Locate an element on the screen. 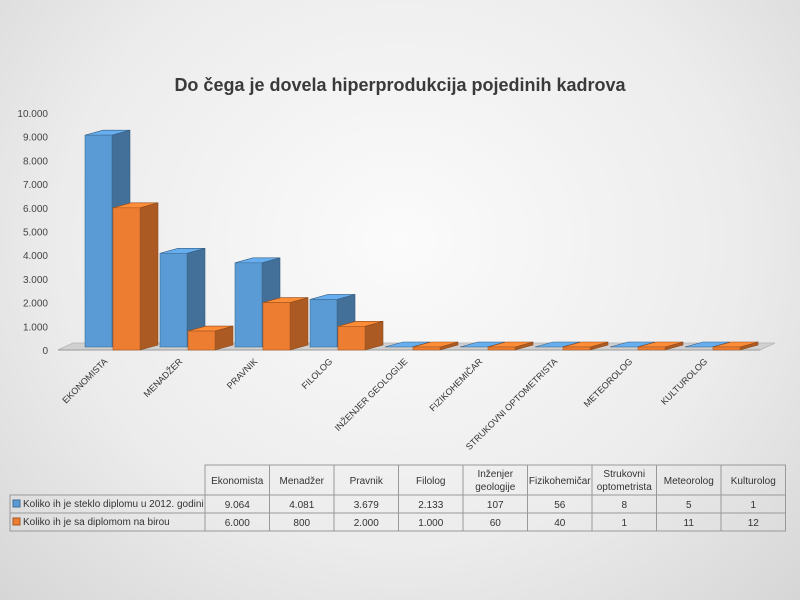 This screenshot has width=800, height=600. table-header-cell: optometrista is located at coordinates (624, 487).